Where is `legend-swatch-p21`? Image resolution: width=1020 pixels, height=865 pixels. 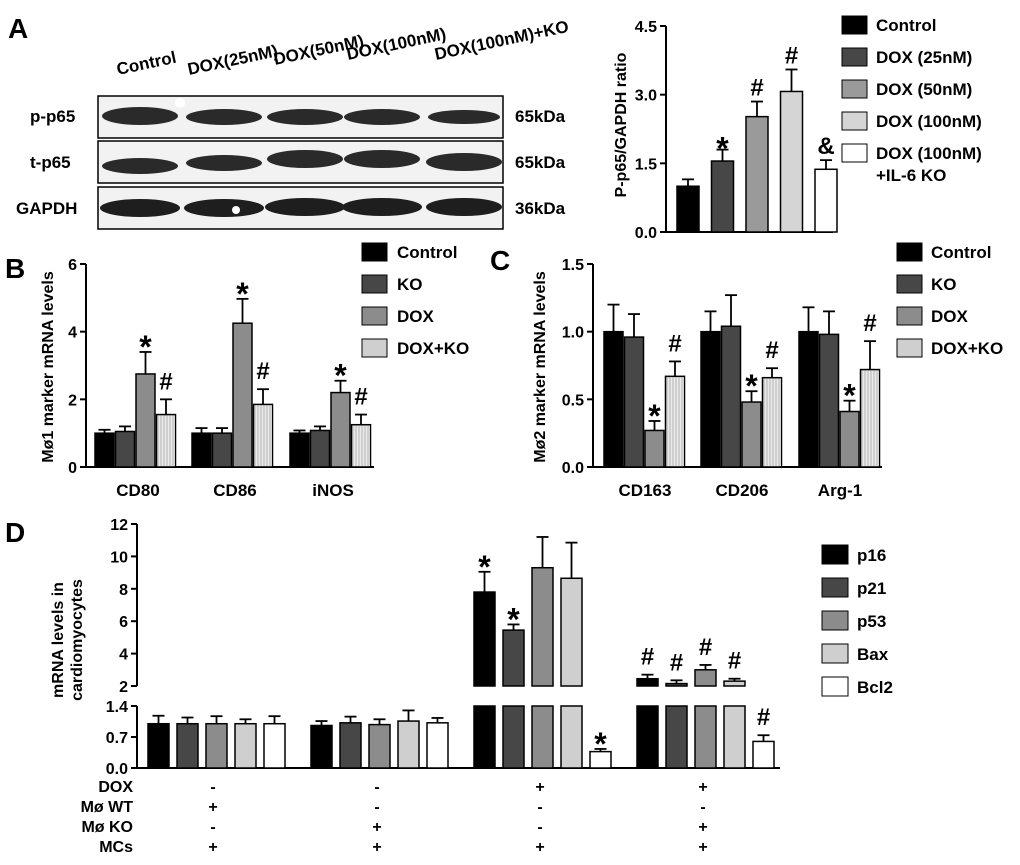
legend-swatch-p21 is located at coordinates (835, 587).